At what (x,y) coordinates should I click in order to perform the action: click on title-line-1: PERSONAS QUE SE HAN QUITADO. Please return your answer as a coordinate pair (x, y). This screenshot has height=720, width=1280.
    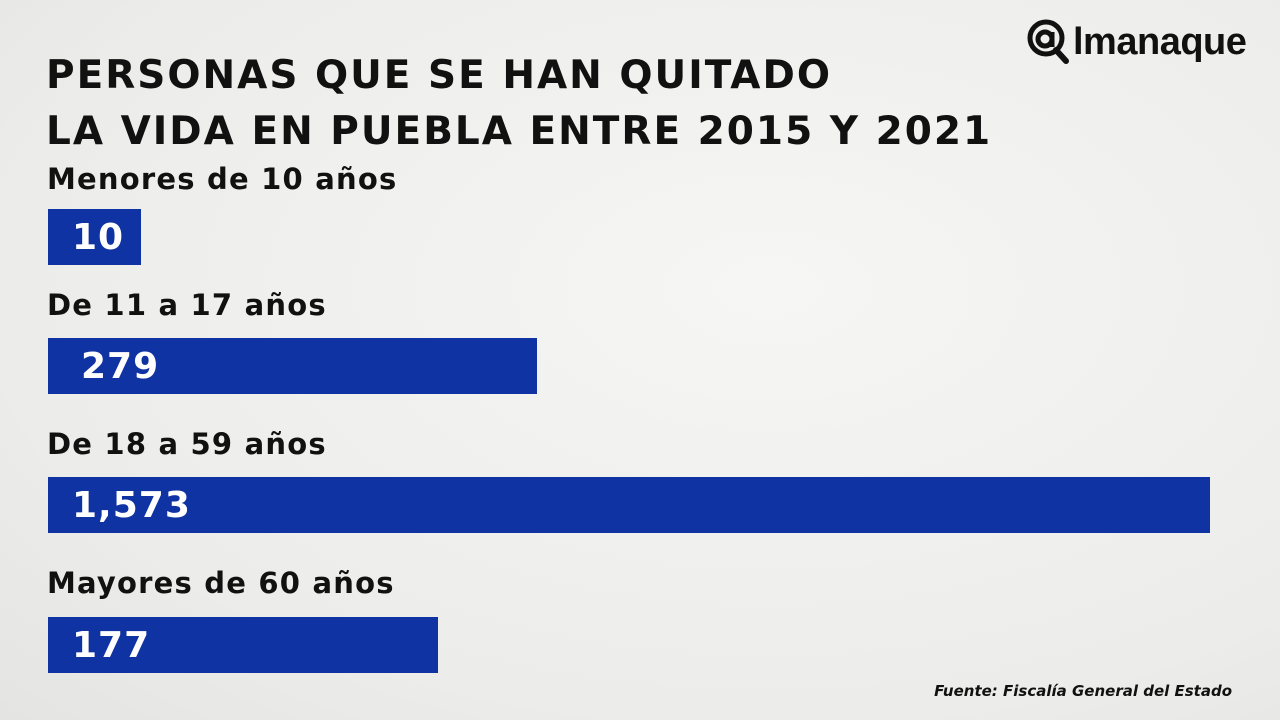
    Looking at the image, I should click on (439, 75).